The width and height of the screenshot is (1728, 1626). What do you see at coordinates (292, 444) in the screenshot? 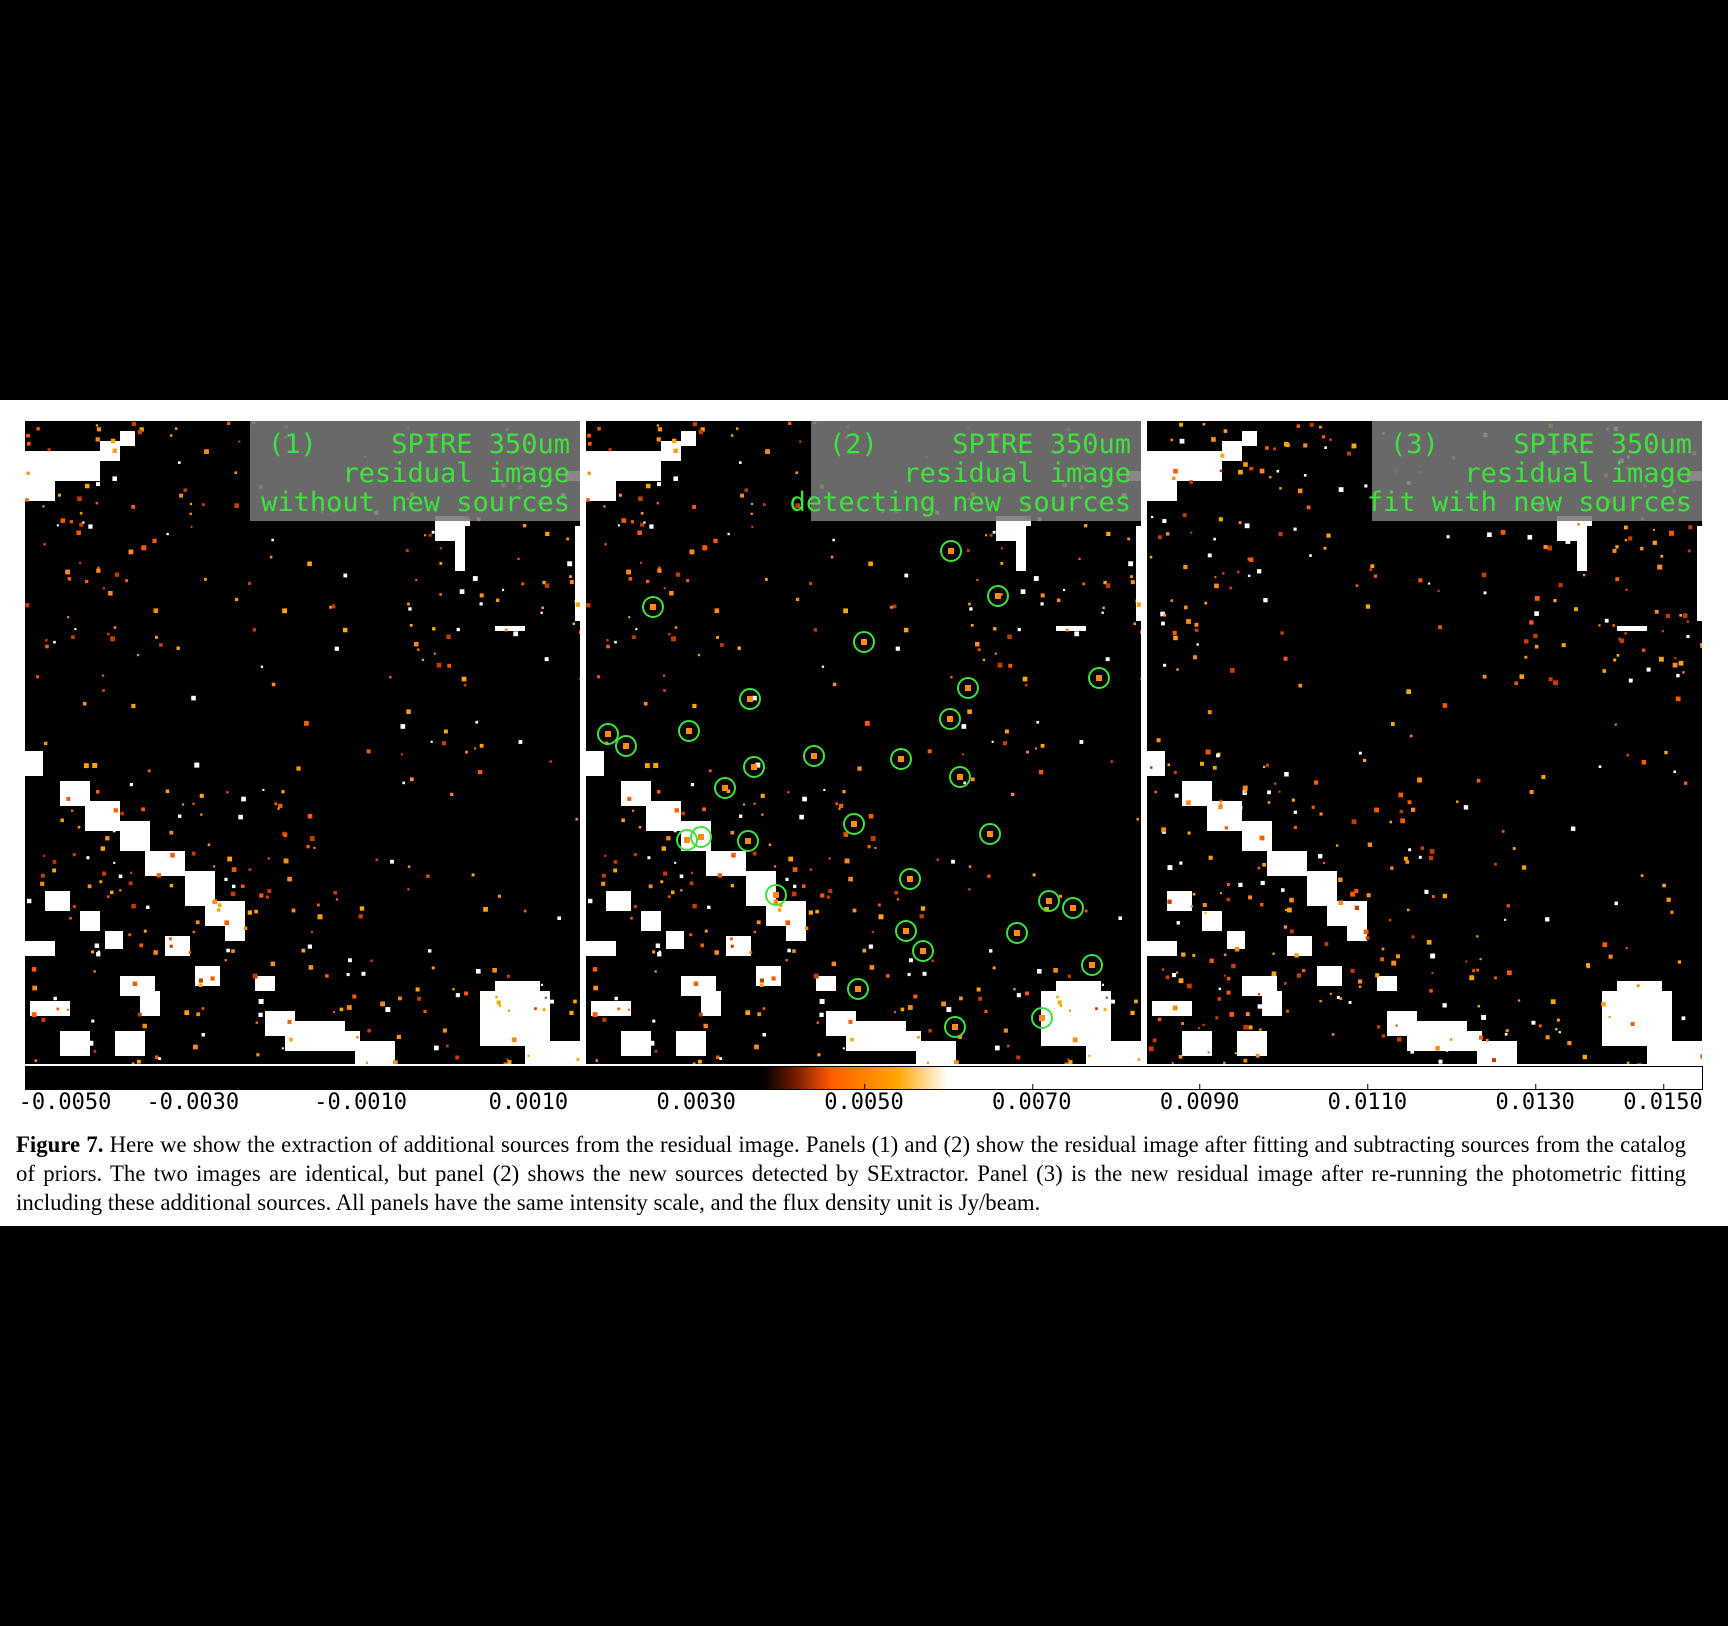
I see `panel-number: (1)` at bounding box center [292, 444].